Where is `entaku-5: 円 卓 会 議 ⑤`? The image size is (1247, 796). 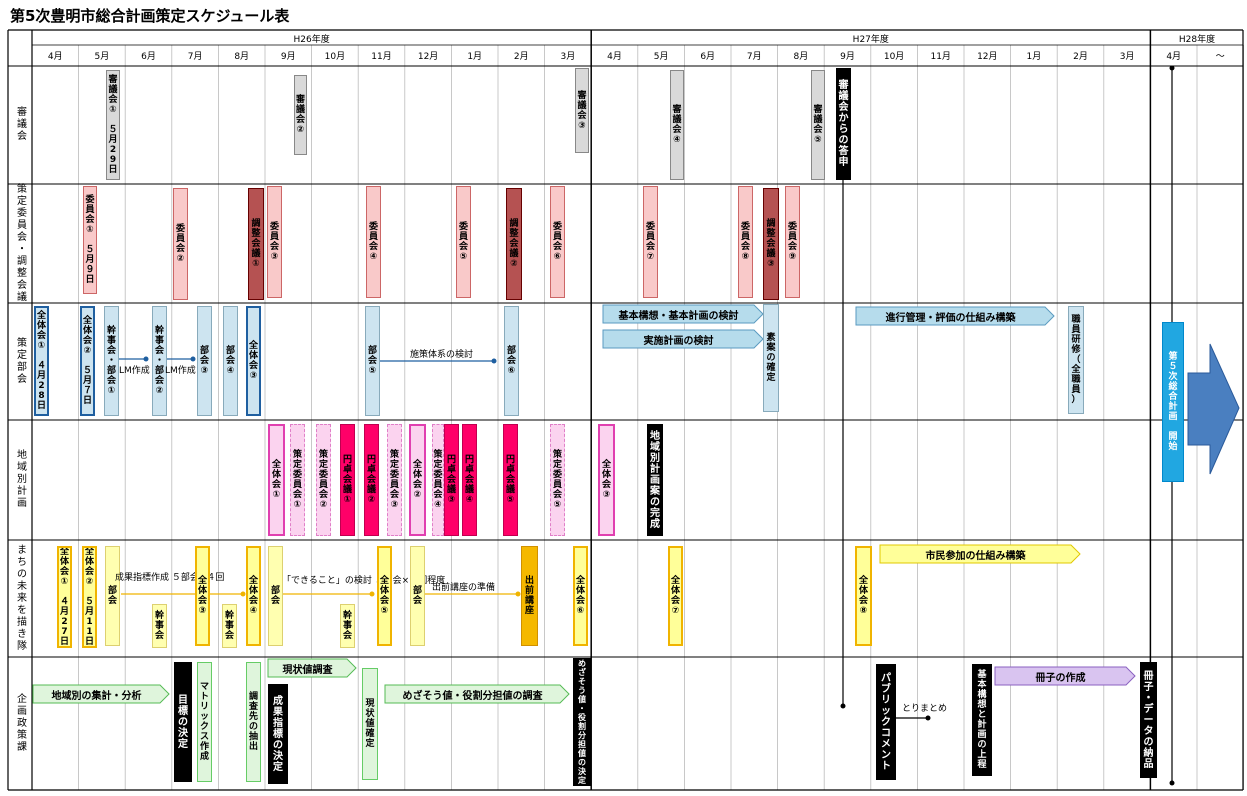 entaku-5: 円 卓 会 議 ⑤ is located at coordinates (510, 480).